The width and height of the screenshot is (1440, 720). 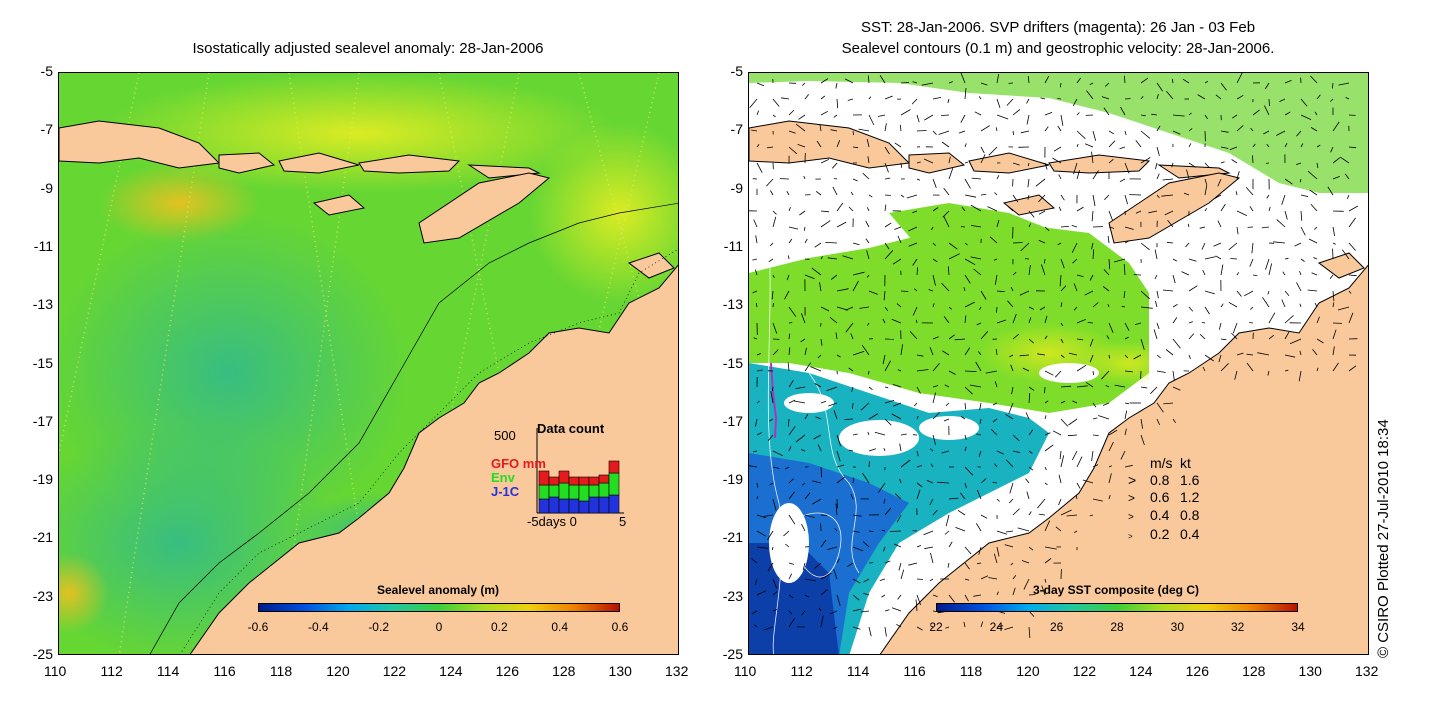 I want to click on data-count-series-j1c: J-1C, so click(x=505, y=491).